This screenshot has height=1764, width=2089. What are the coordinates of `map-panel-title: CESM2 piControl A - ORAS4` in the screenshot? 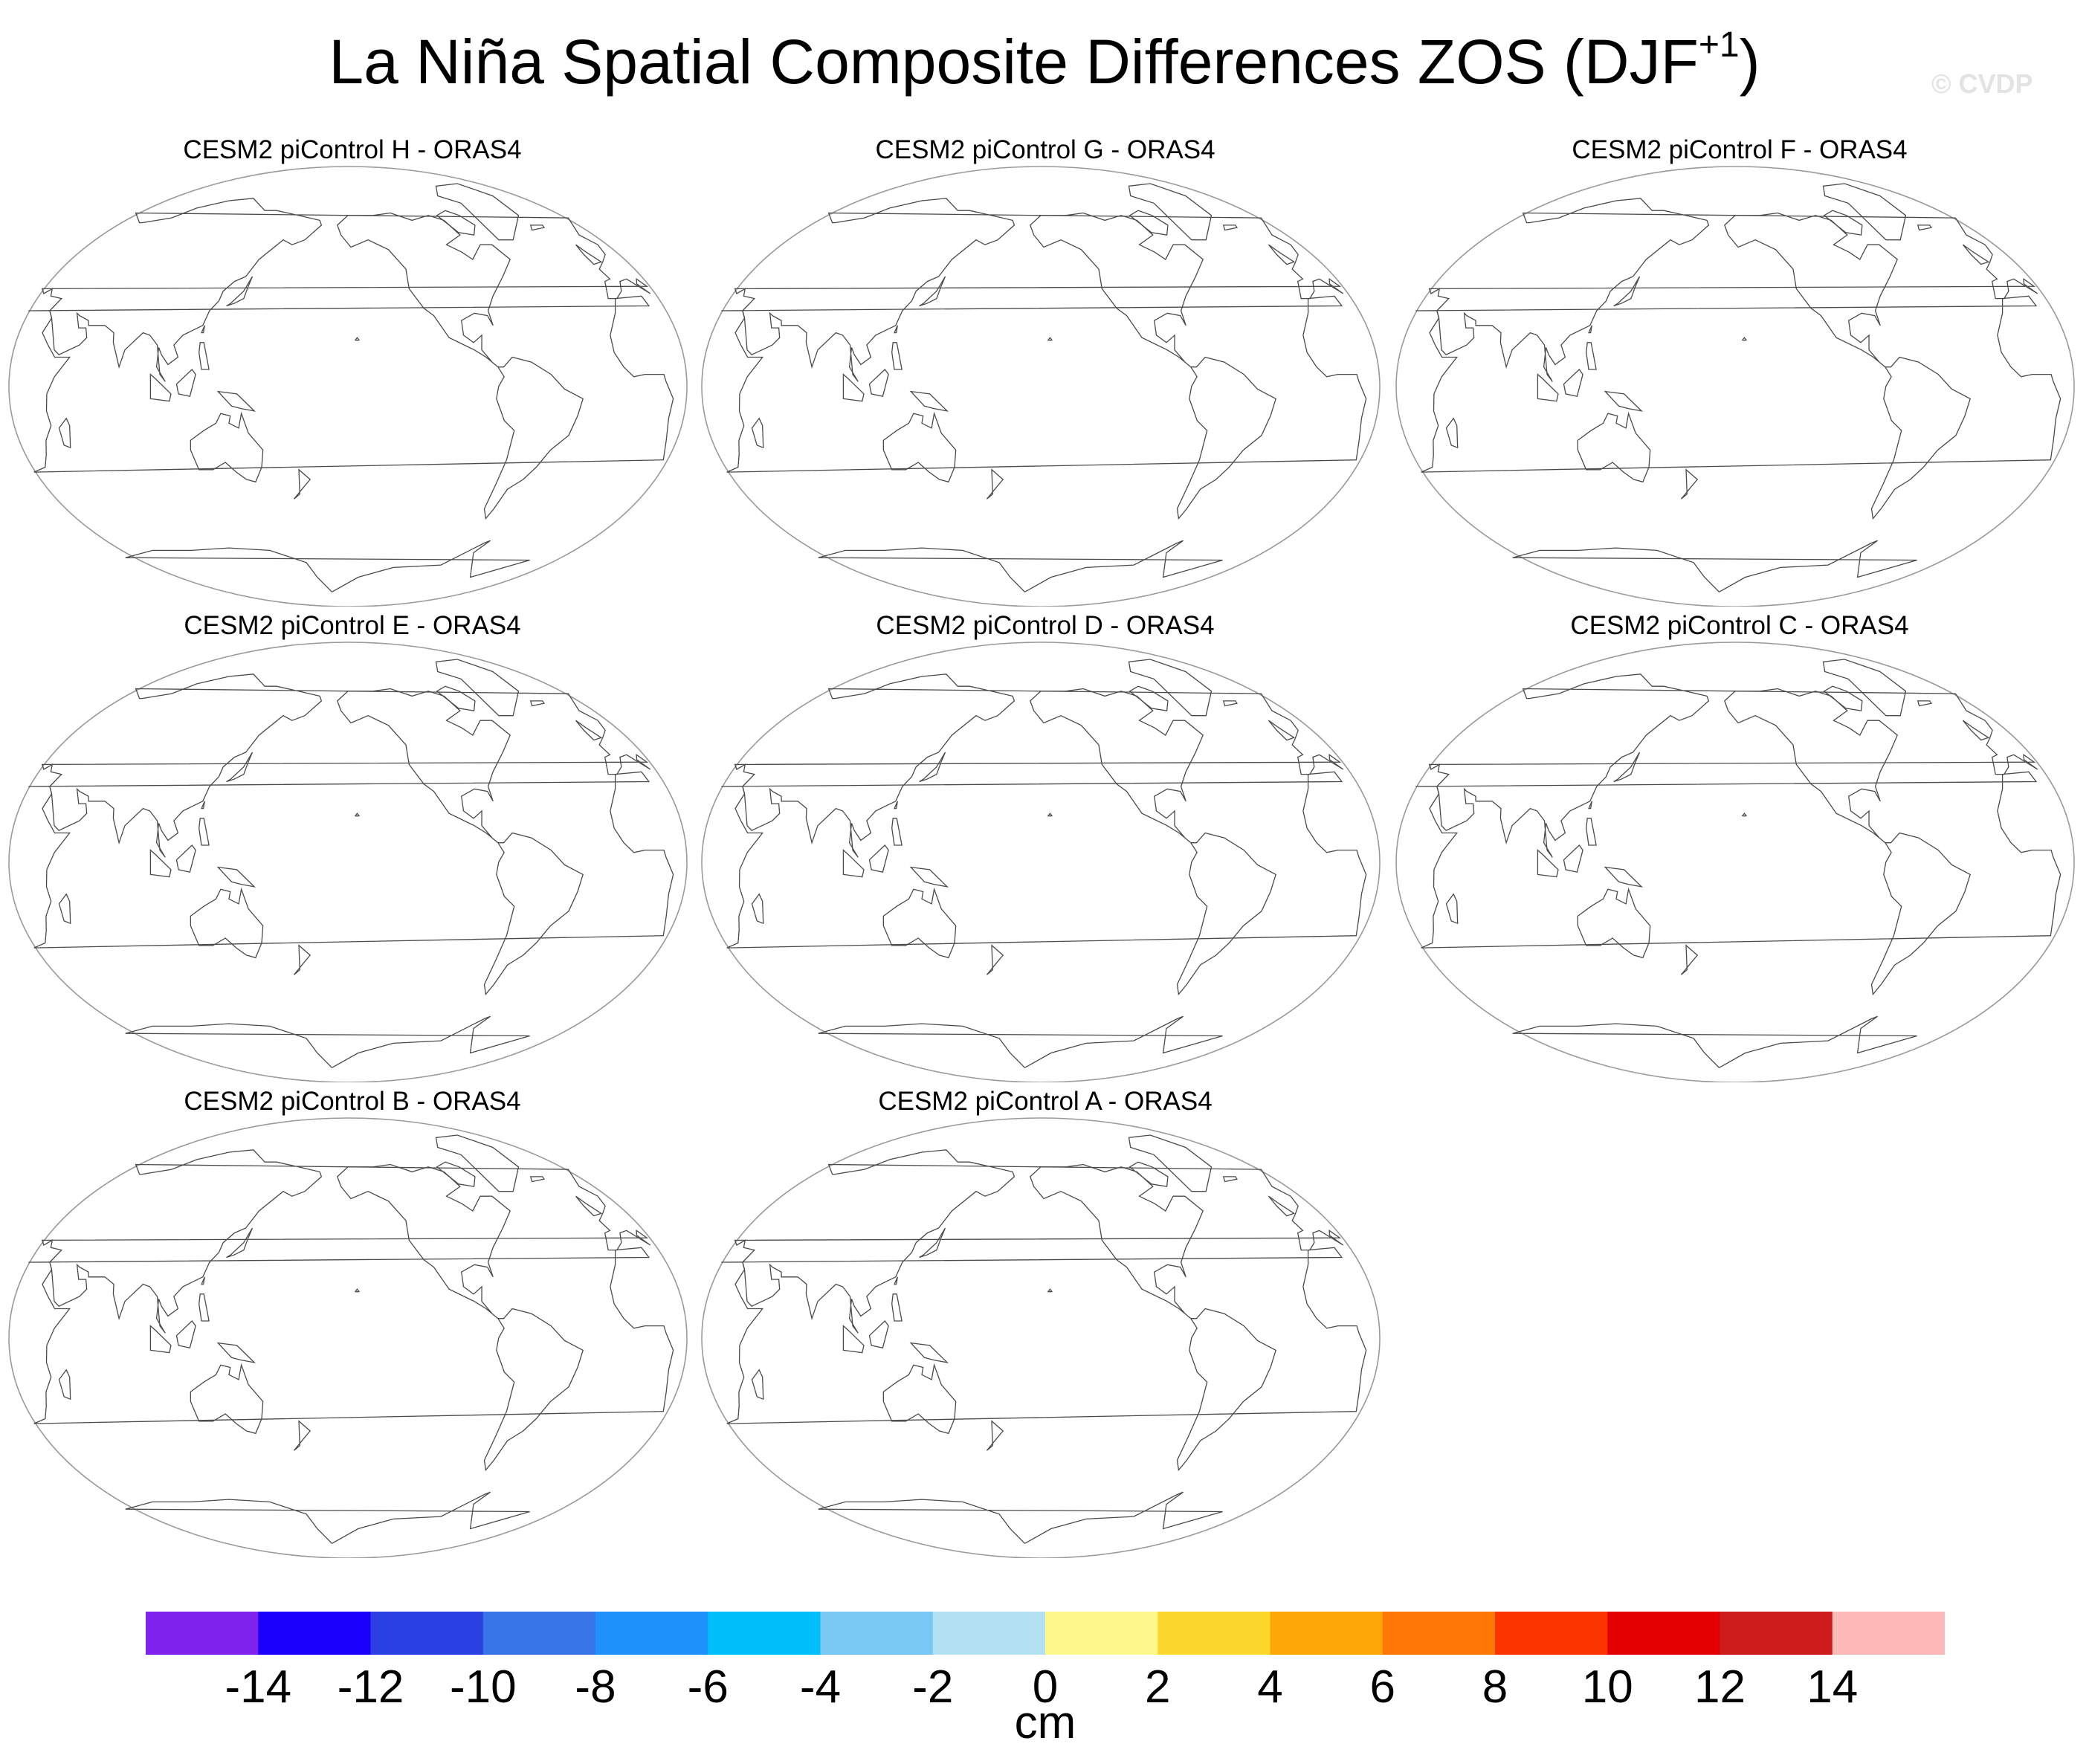 It's located at (1045, 1101).